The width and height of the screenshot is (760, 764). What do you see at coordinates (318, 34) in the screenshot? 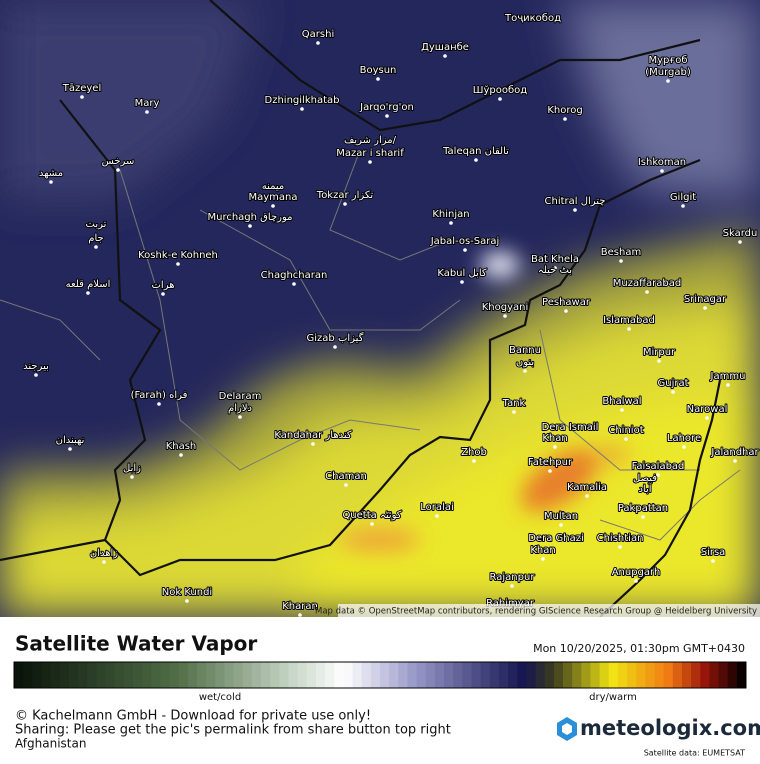
I see `place-label: Qarshi` at bounding box center [318, 34].